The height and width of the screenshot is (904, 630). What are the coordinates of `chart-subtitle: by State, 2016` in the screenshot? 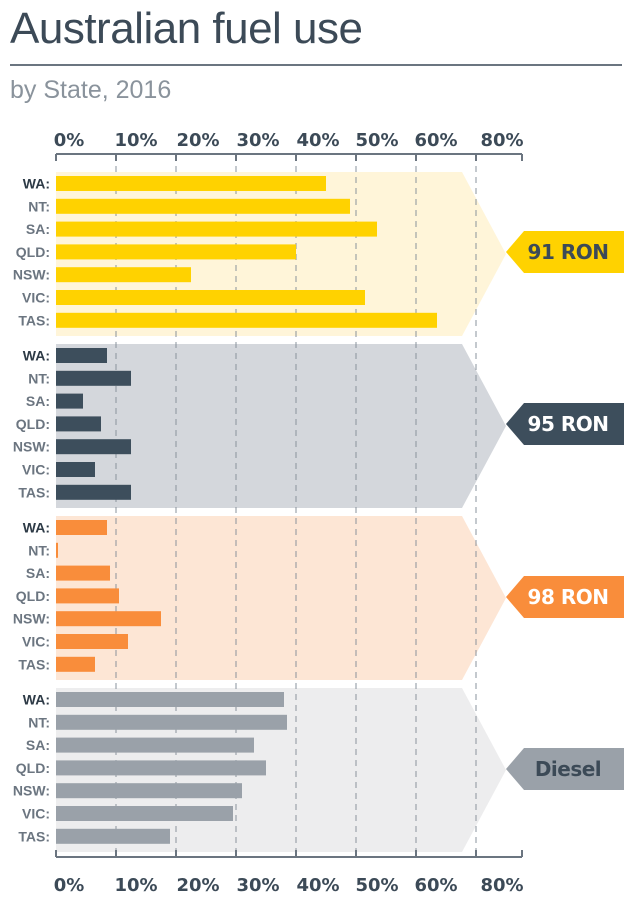 It's located at (91, 90).